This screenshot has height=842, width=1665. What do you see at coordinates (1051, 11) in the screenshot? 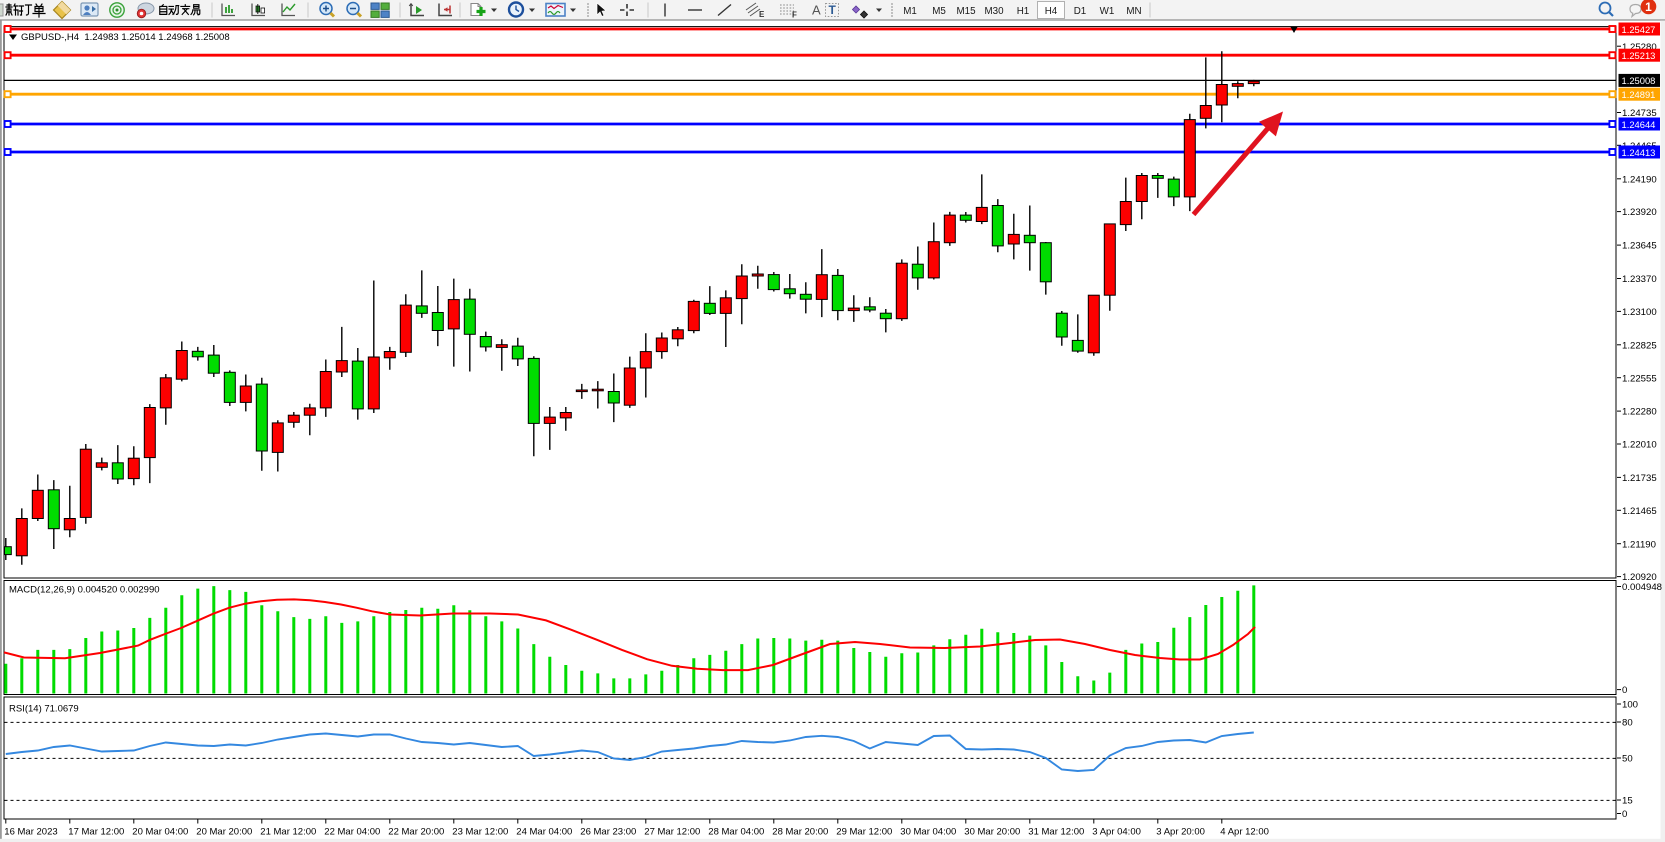
I see `svg-text: H4` at bounding box center [1051, 11].